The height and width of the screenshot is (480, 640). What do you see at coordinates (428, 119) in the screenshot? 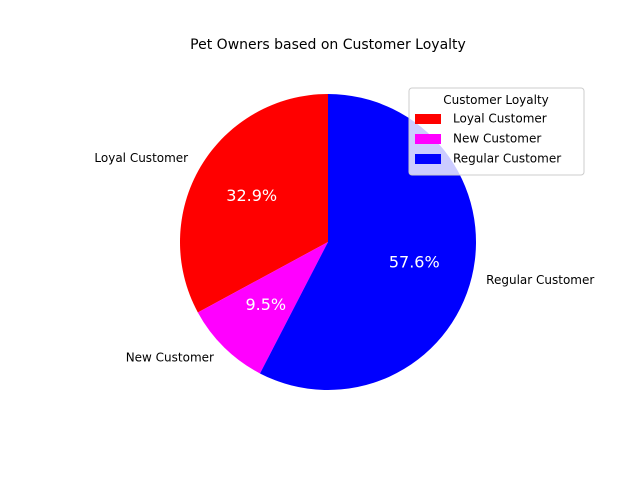
I see `legend-swatch-loyal-customer` at bounding box center [428, 119].